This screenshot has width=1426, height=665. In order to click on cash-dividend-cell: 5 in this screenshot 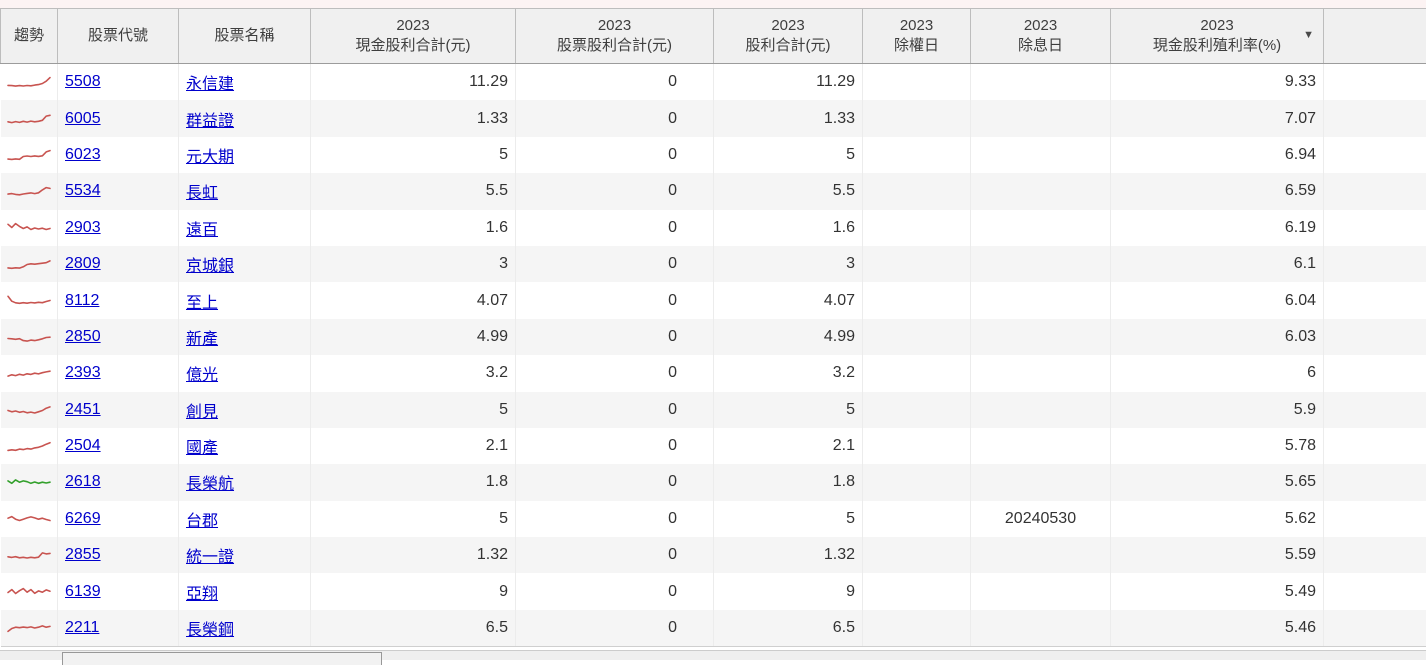, I will do `click(413, 155)`.